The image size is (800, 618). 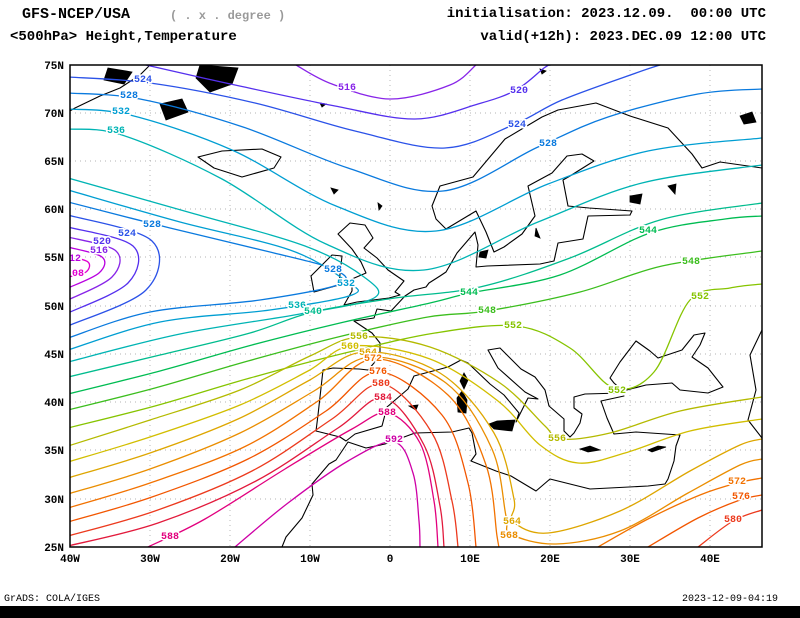 What do you see at coordinates (470, 560) in the screenshot?
I see `lon-tick-label: 10E` at bounding box center [470, 560].